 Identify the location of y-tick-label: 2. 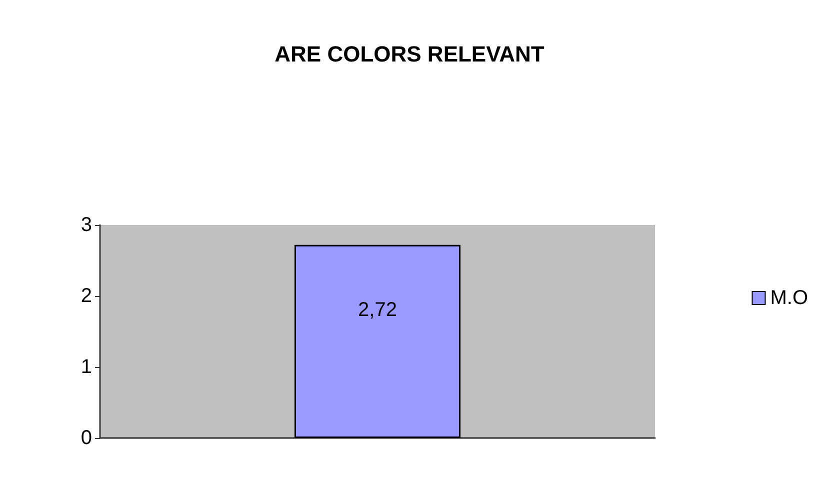
(86, 296).